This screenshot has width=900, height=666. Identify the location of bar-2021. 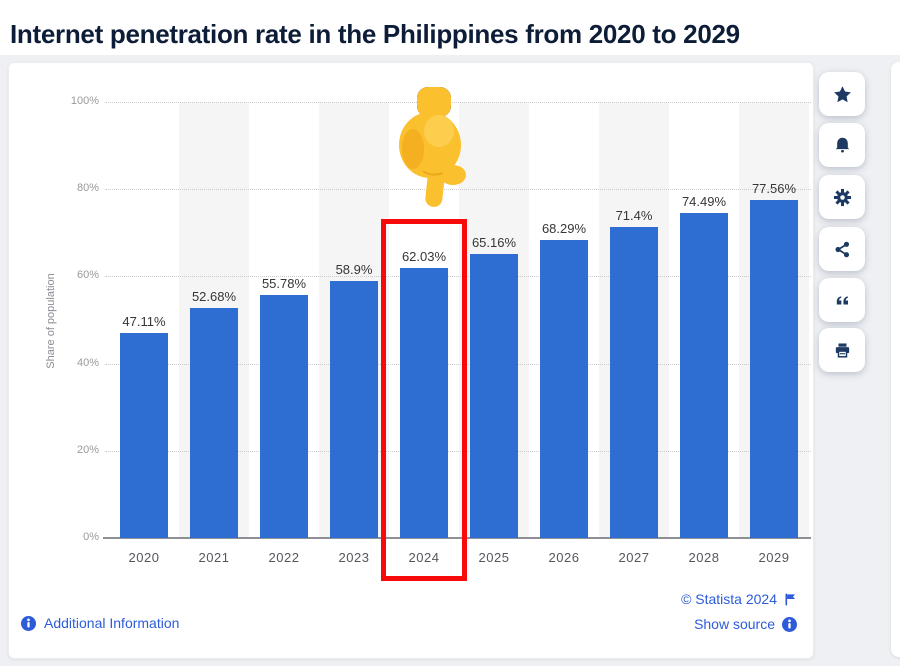
(214, 423).